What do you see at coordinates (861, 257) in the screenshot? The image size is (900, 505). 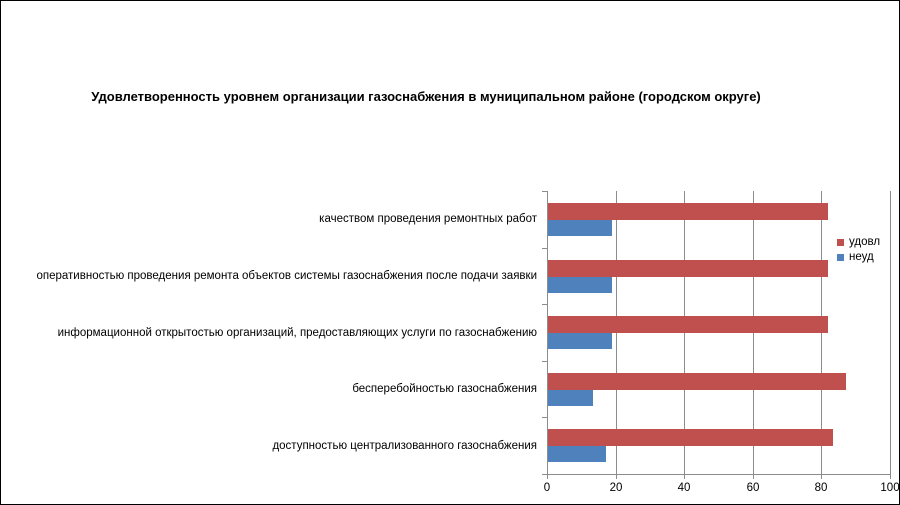 I see `legend-label: неуд` at bounding box center [861, 257].